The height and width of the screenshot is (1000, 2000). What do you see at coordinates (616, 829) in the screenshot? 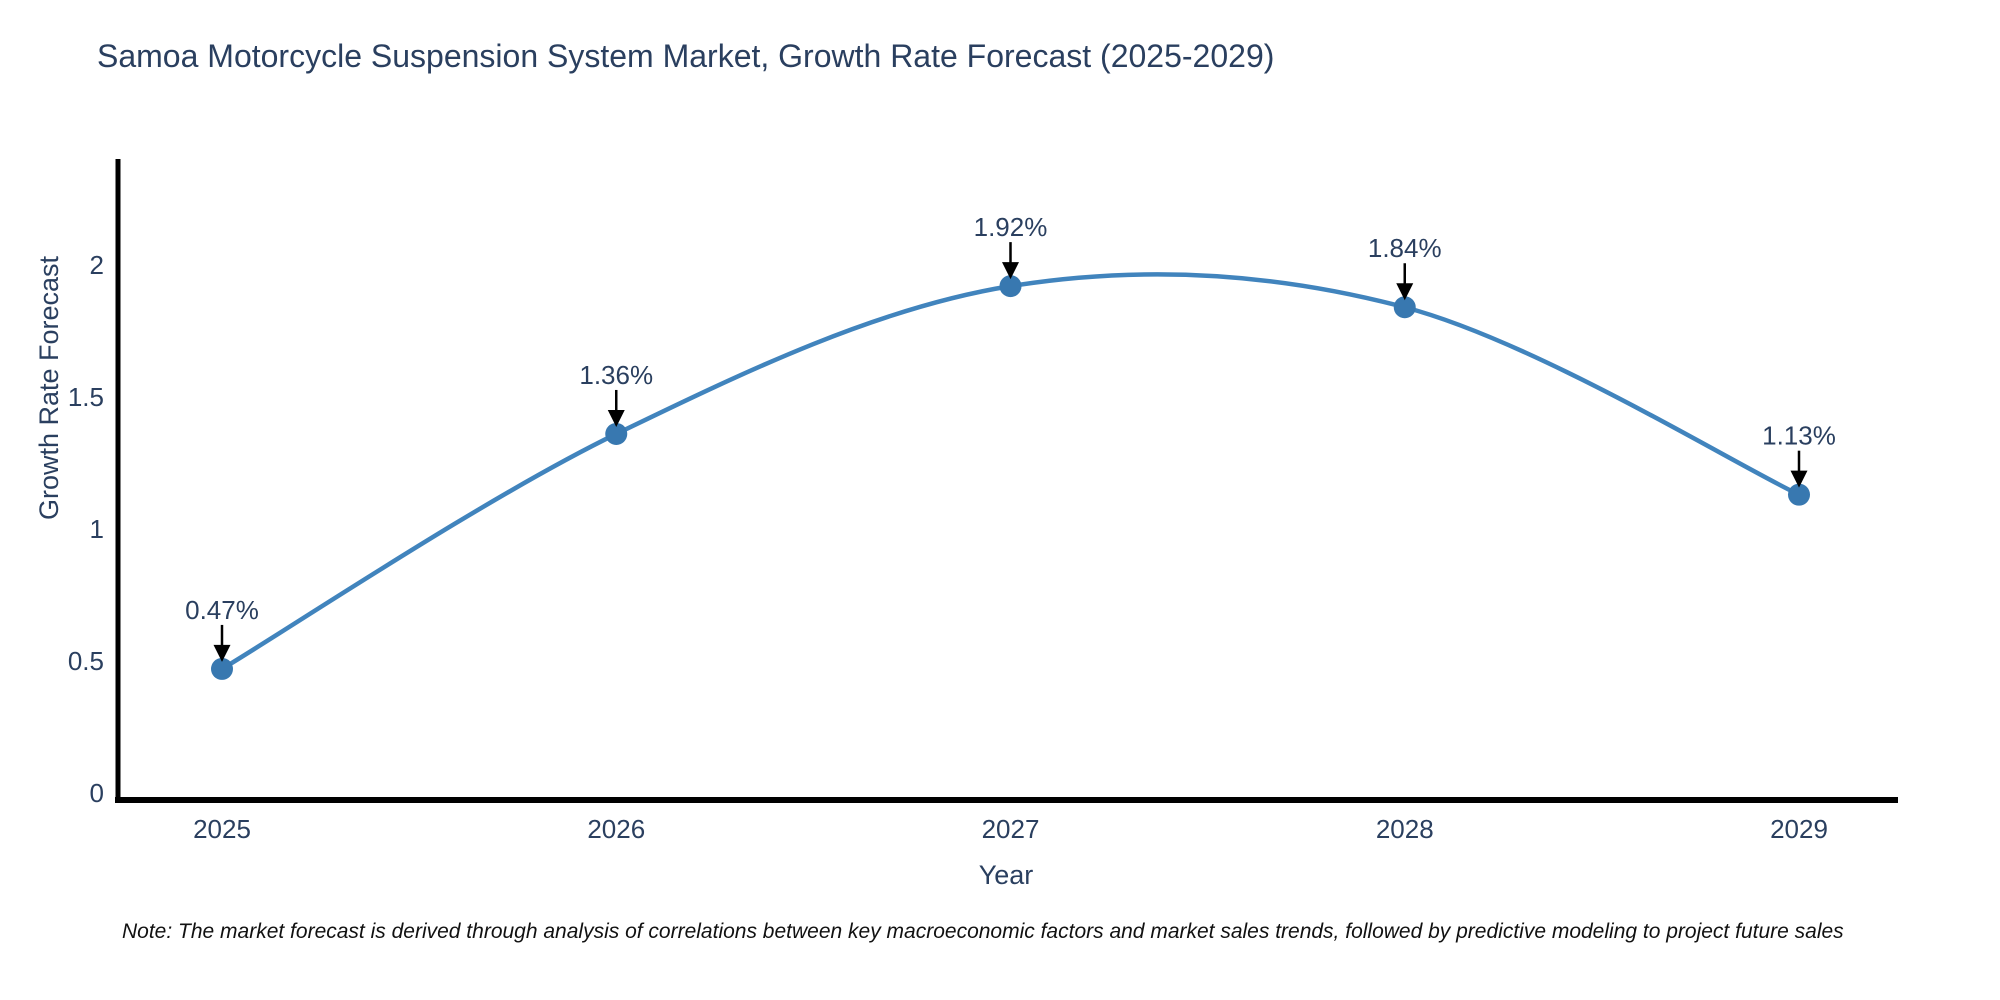
I see `x-tick-label: 2026` at bounding box center [616, 829].